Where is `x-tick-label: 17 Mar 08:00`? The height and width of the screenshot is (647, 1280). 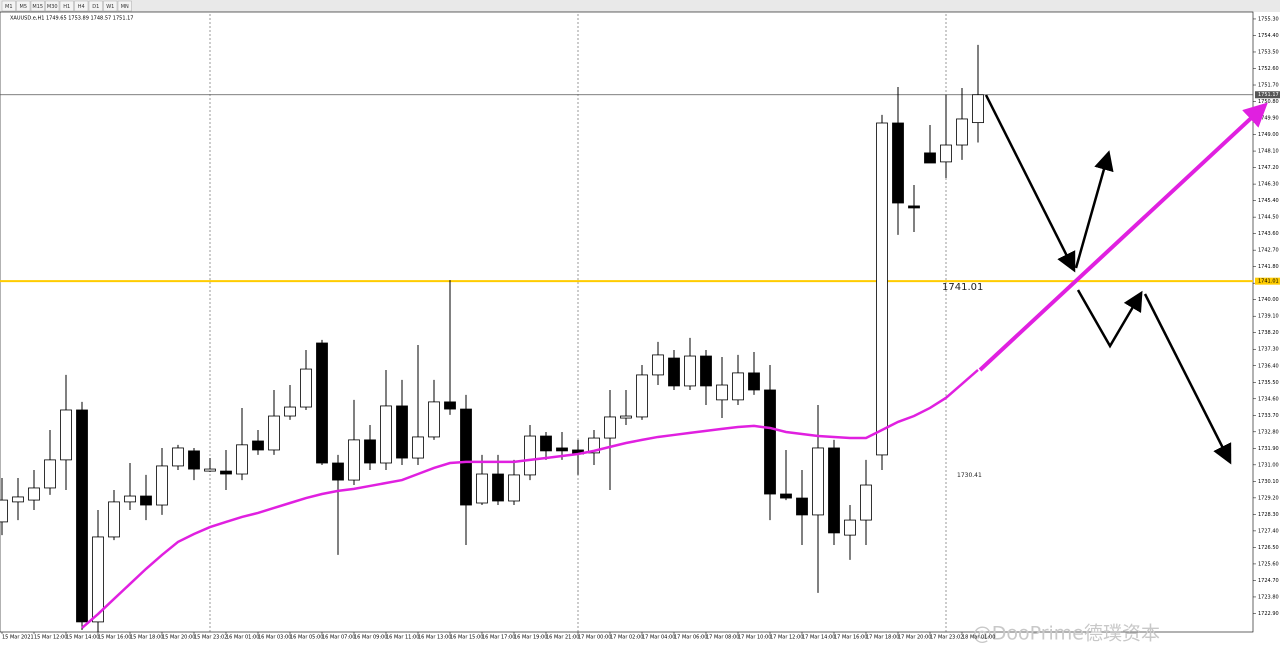 x-tick-label: 17 Mar 08:00 is located at coordinates (722, 638).